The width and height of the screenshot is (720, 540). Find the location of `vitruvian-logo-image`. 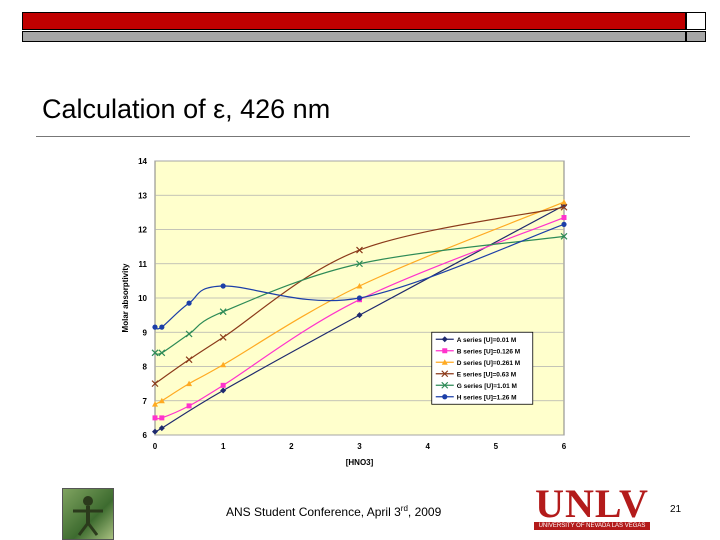

vitruvian-logo-image is located at coordinates (88, 514).